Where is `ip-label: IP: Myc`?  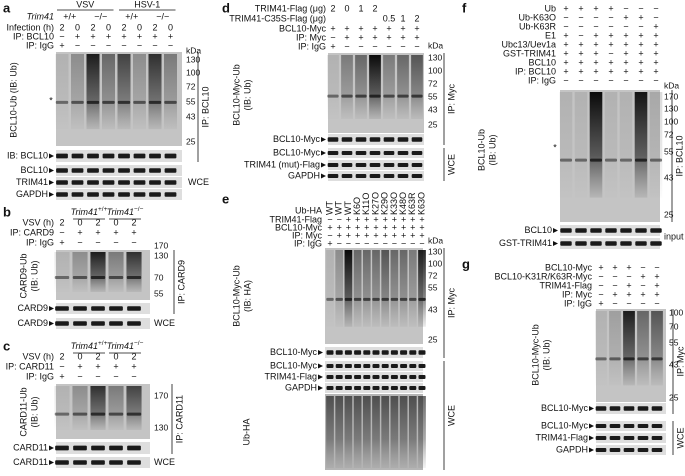 ip-label: IP: Myc is located at coordinates (451, 303).